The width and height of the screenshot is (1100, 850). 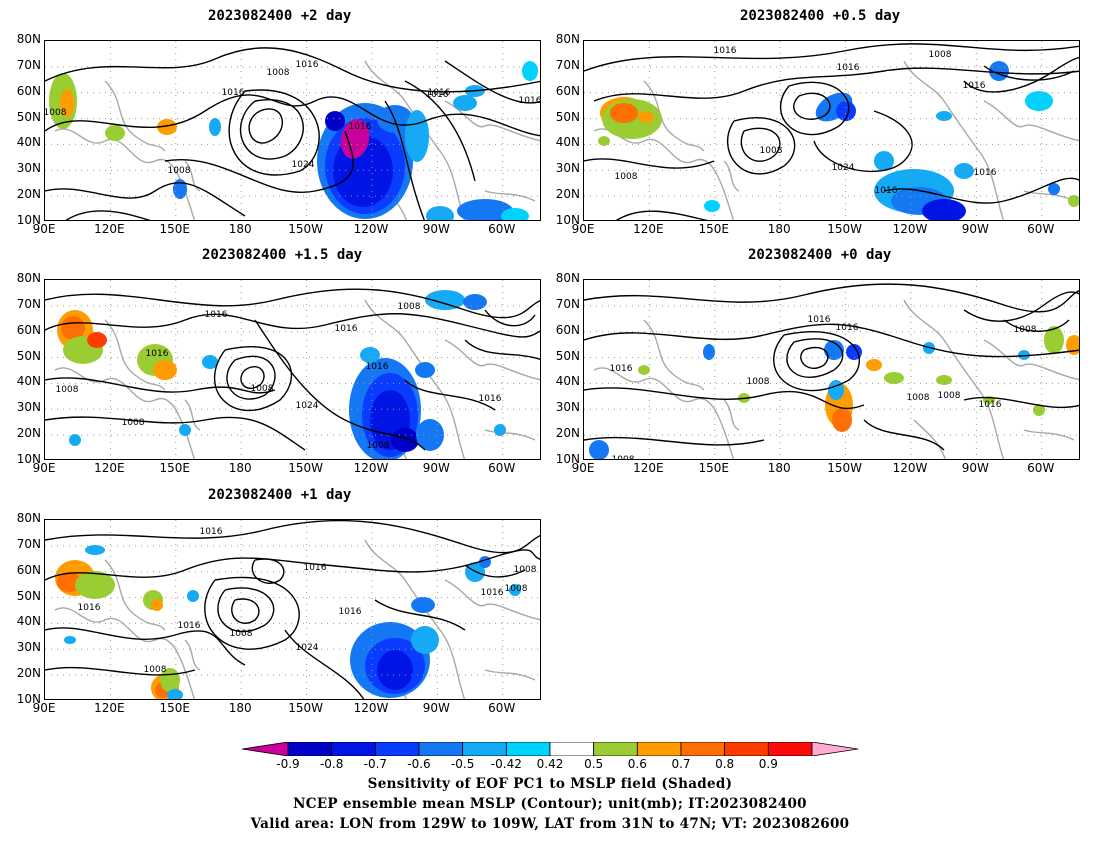 What do you see at coordinates (550, 764) in the screenshot?
I see `colorbar-tick-label: 0.42` at bounding box center [550, 764].